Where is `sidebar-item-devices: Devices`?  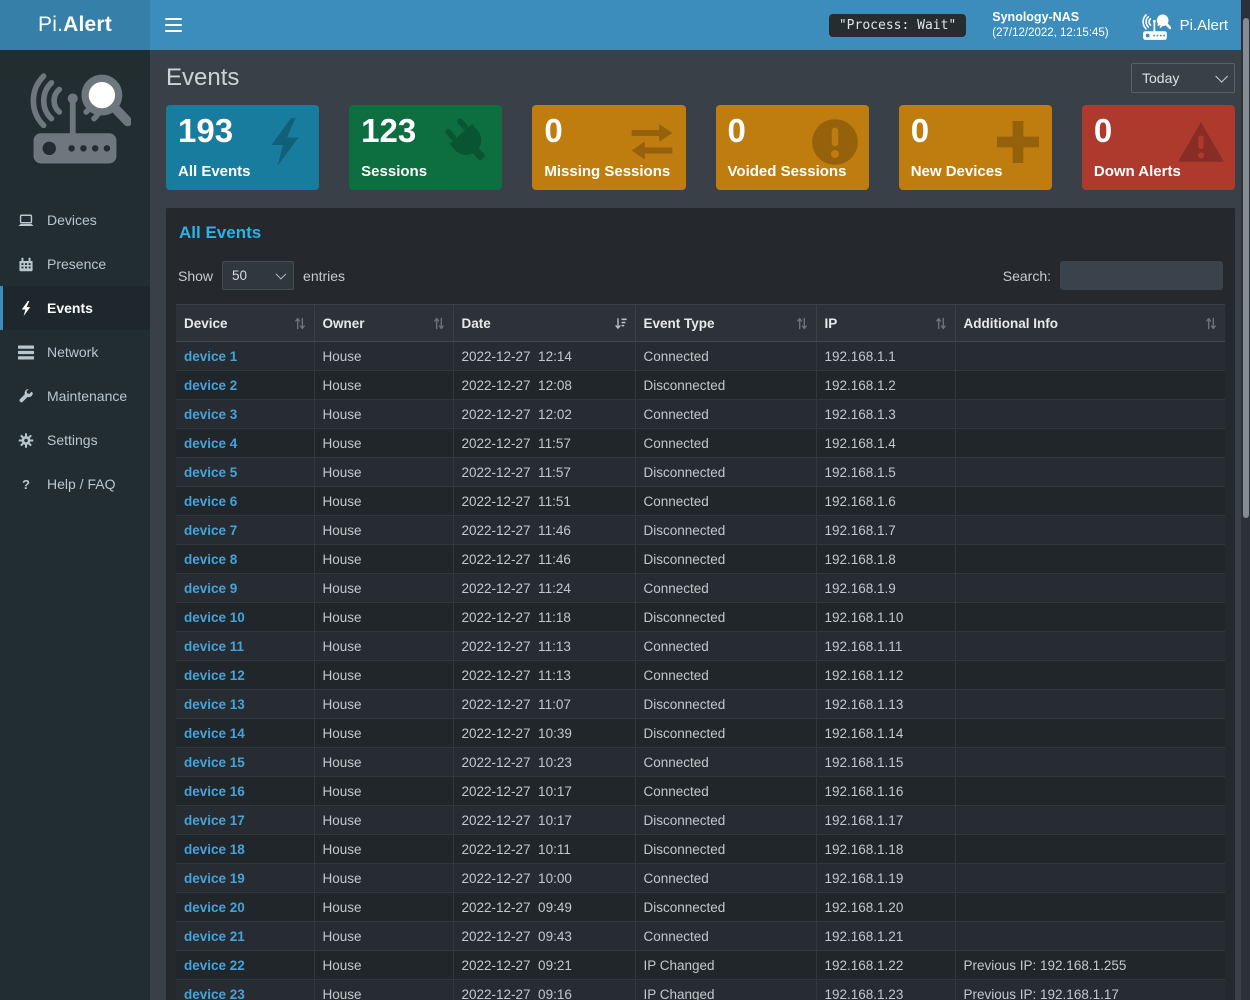
sidebar-item-devices: Devices is located at coordinates (75, 220).